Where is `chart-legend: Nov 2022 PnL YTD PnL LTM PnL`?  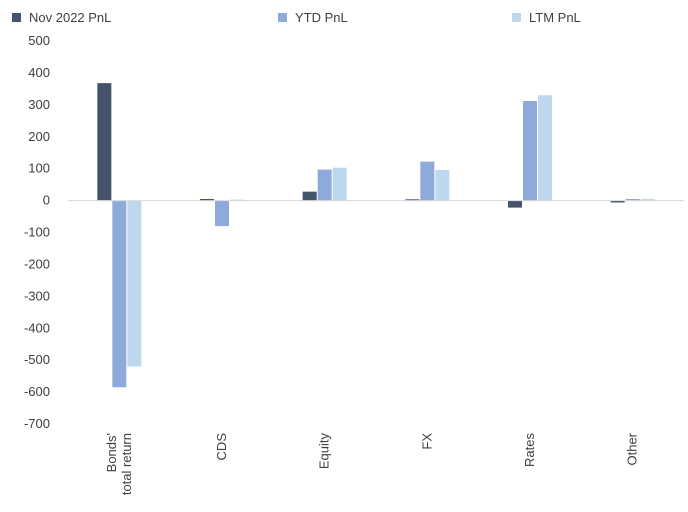 chart-legend: Nov 2022 PnL YTD PnL LTM PnL is located at coordinates (344, 19).